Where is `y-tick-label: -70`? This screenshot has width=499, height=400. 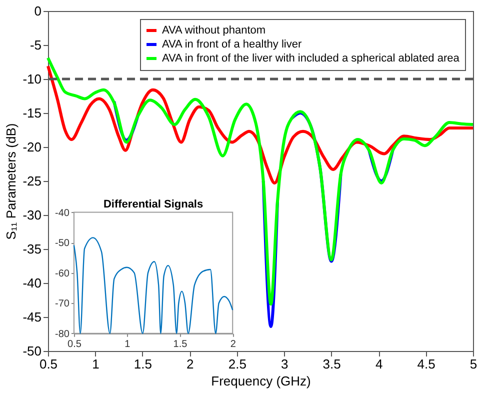
y-tick-label: -70 is located at coordinates (62, 304).